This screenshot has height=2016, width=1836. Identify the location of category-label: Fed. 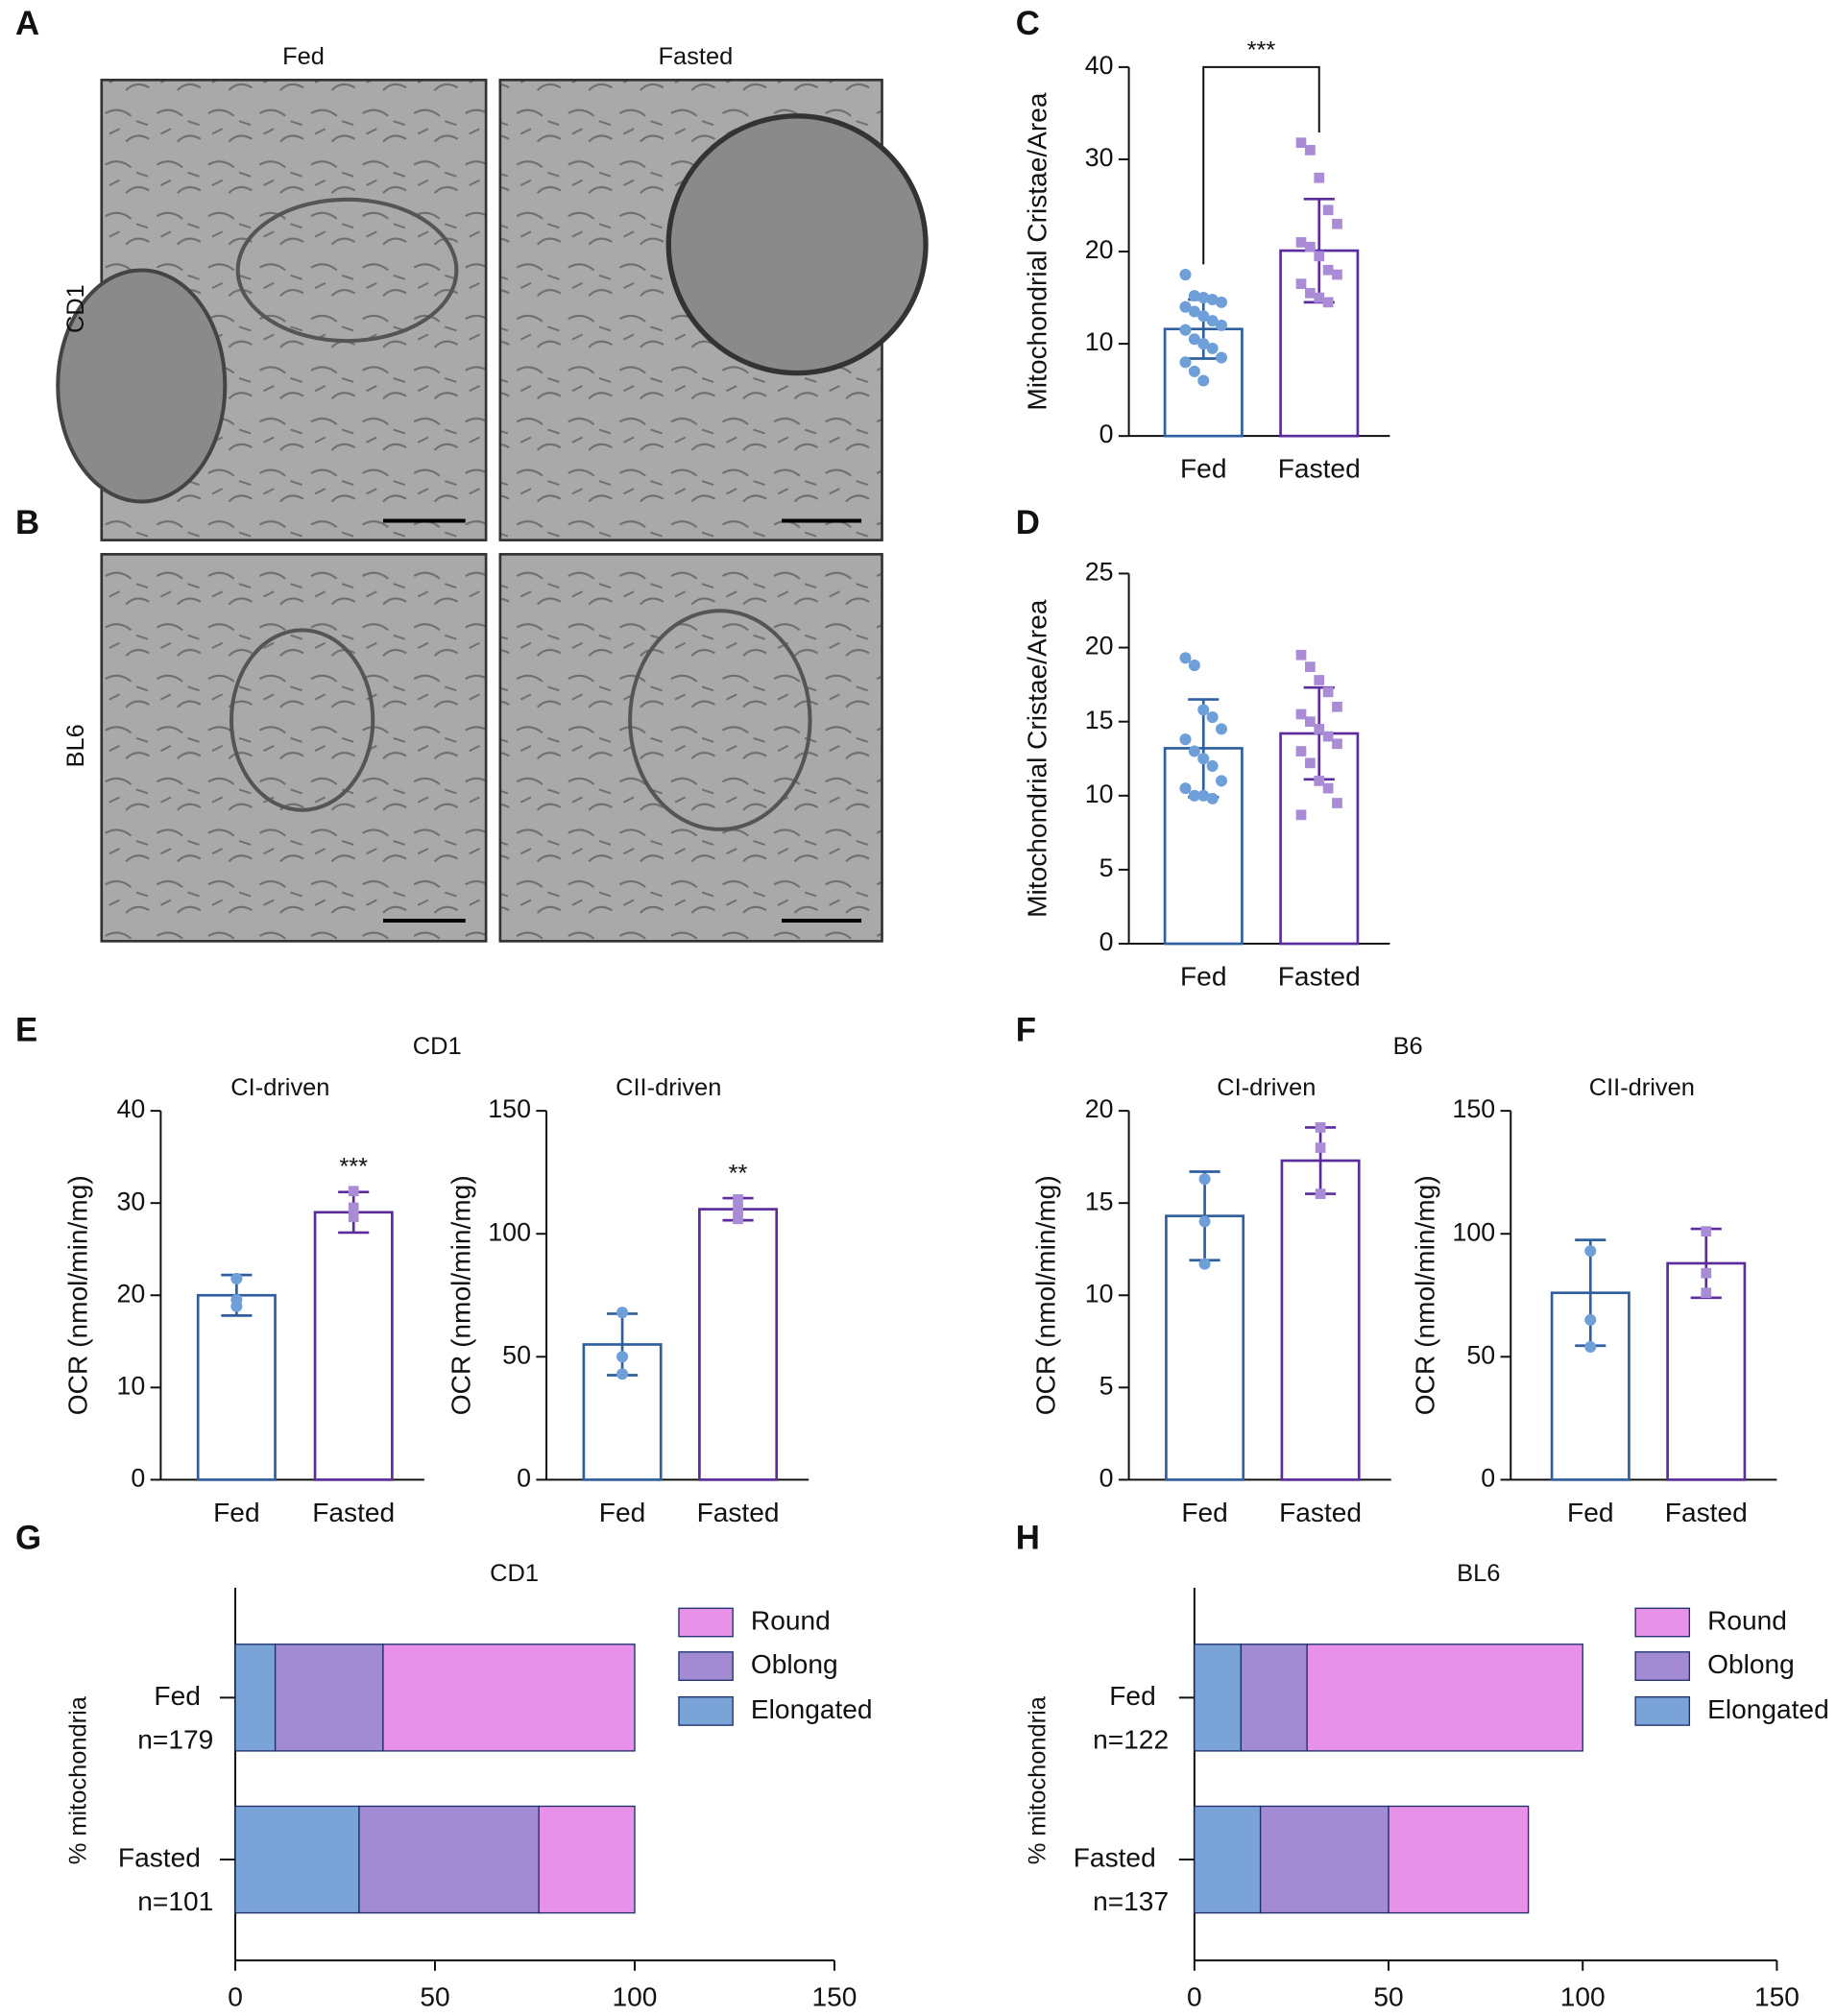
(177, 1696).